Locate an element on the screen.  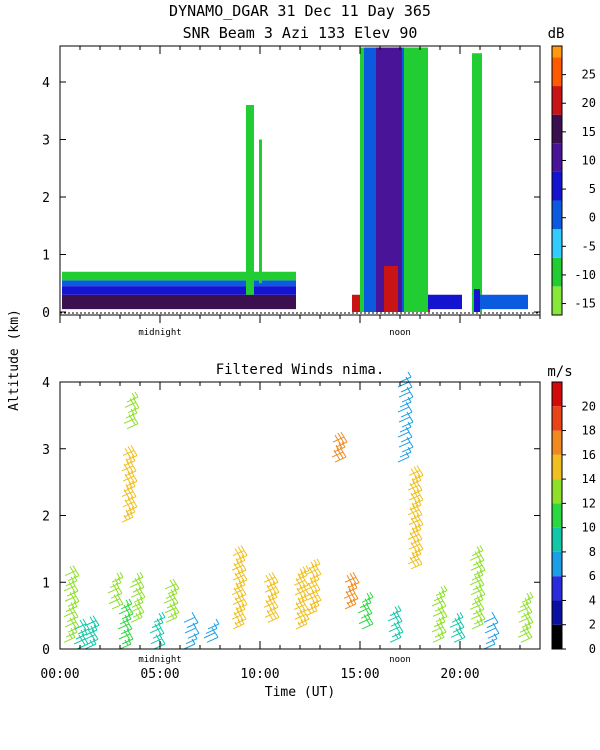
snr-colorbar-label: 15 is located at coordinates (589, 132).